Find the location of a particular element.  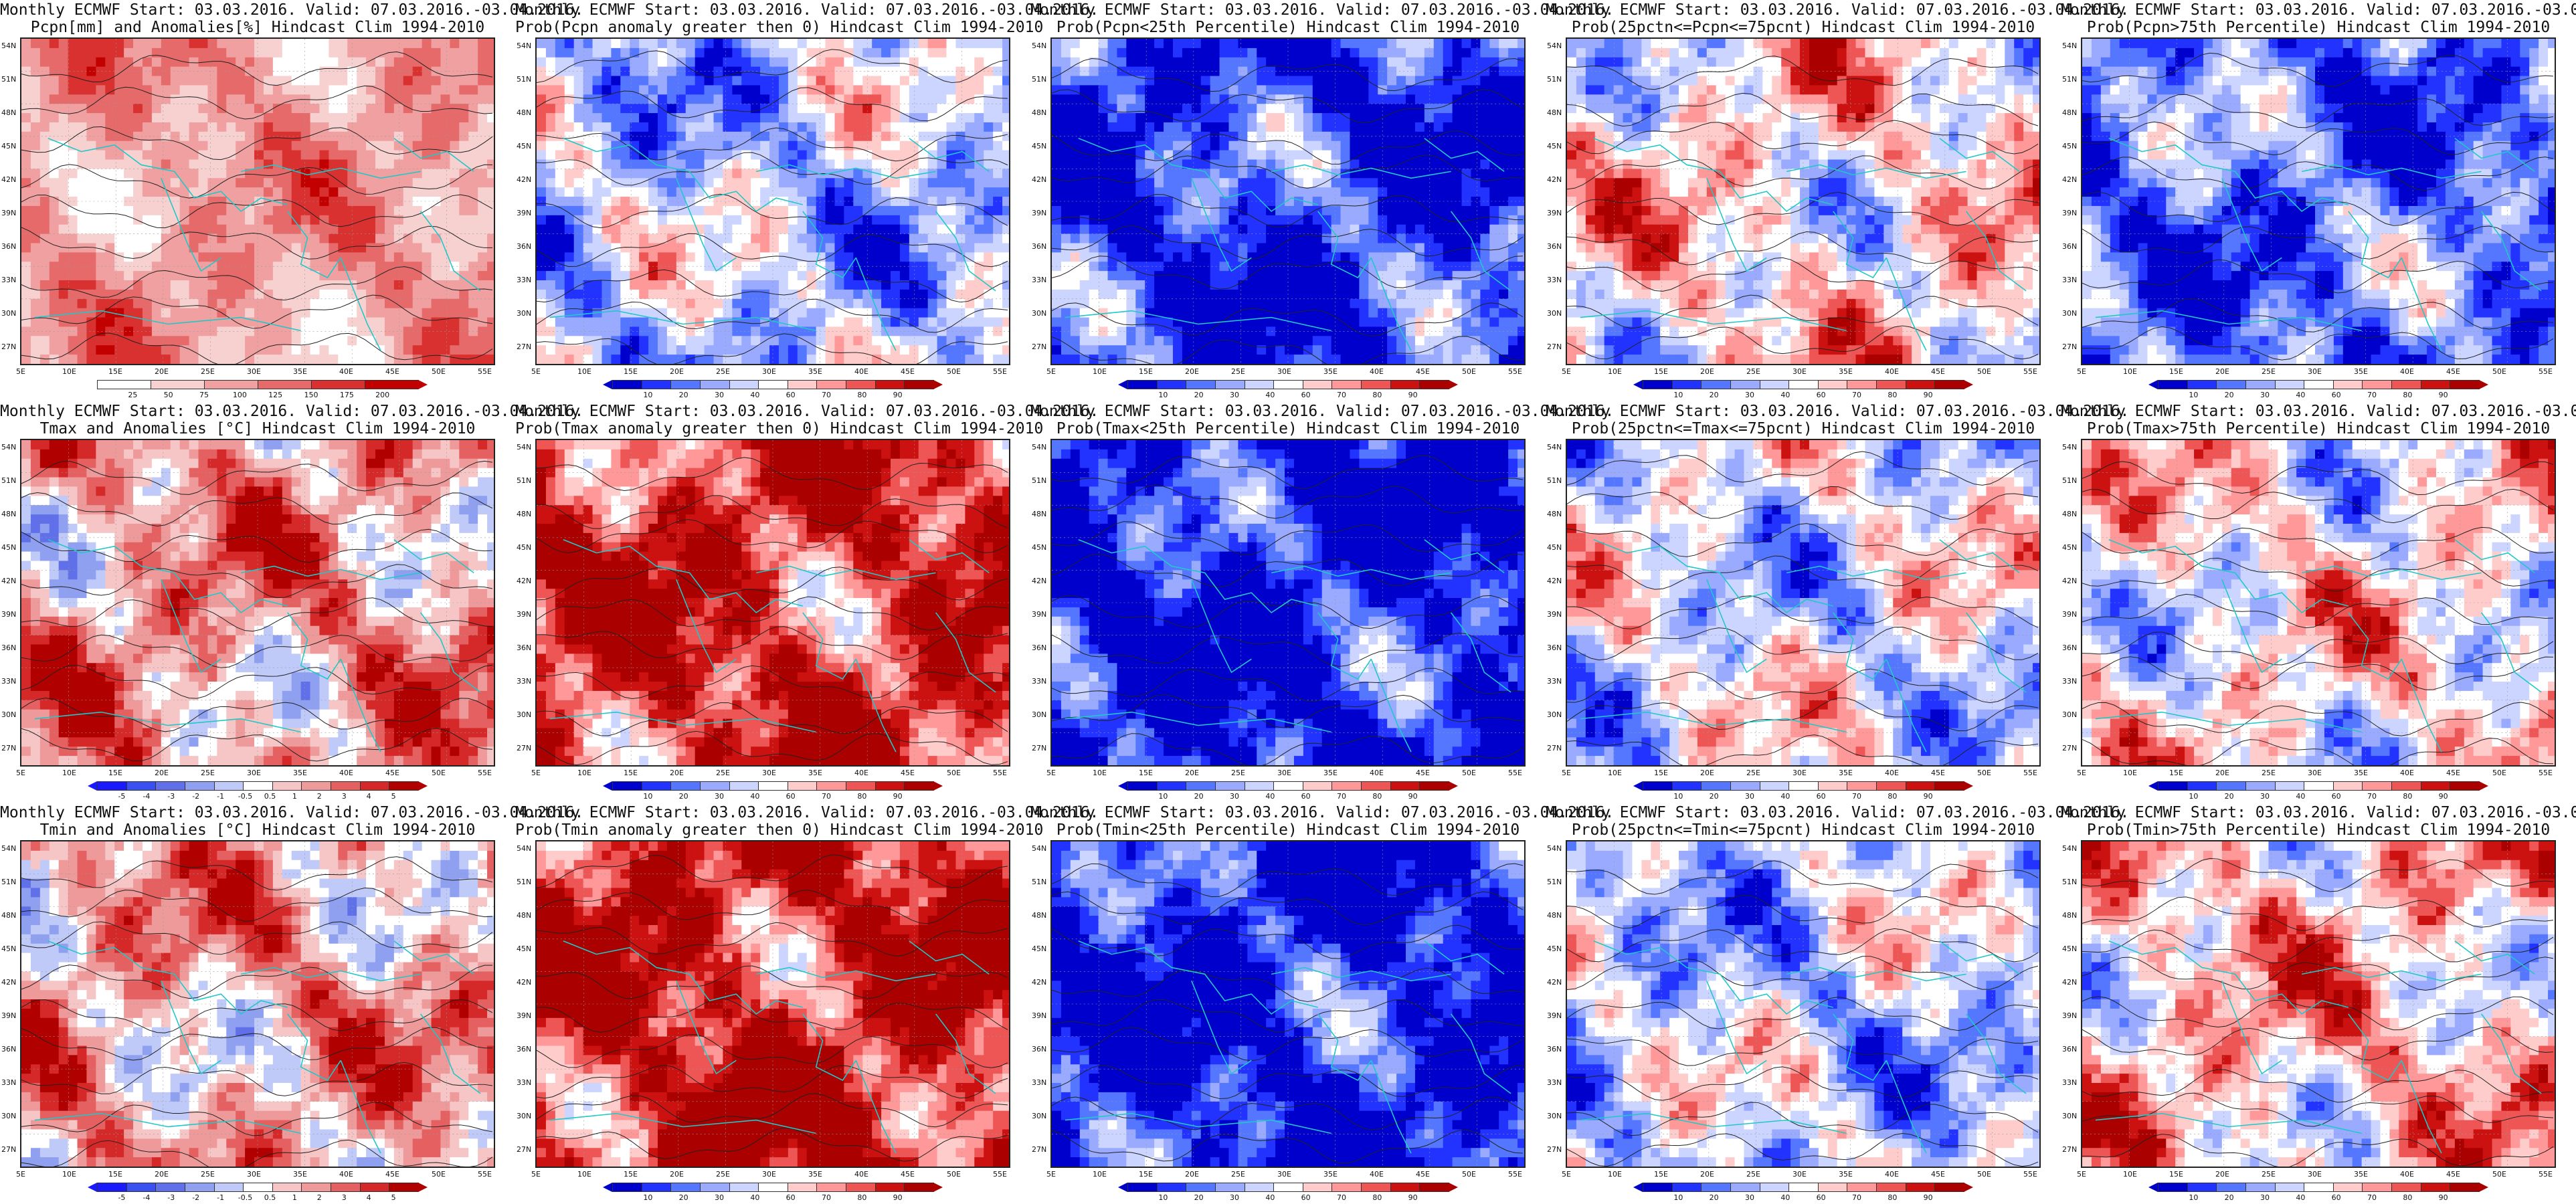

longitude-label: 20E is located at coordinates (677, 1174).